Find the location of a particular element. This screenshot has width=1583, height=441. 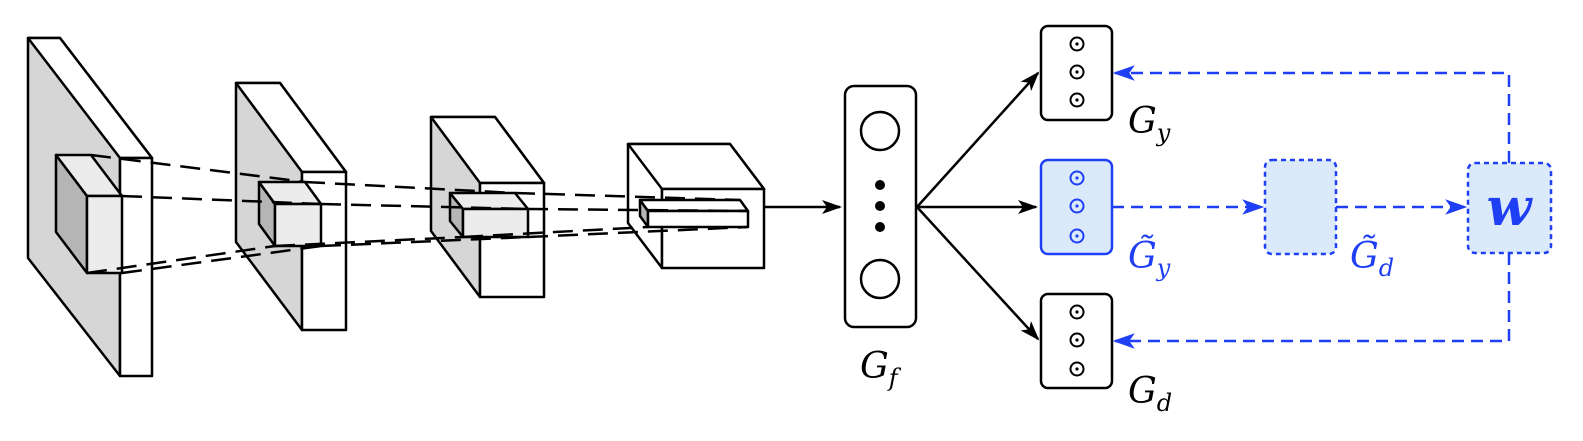

receptive-field-lines is located at coordinates (417, 214).